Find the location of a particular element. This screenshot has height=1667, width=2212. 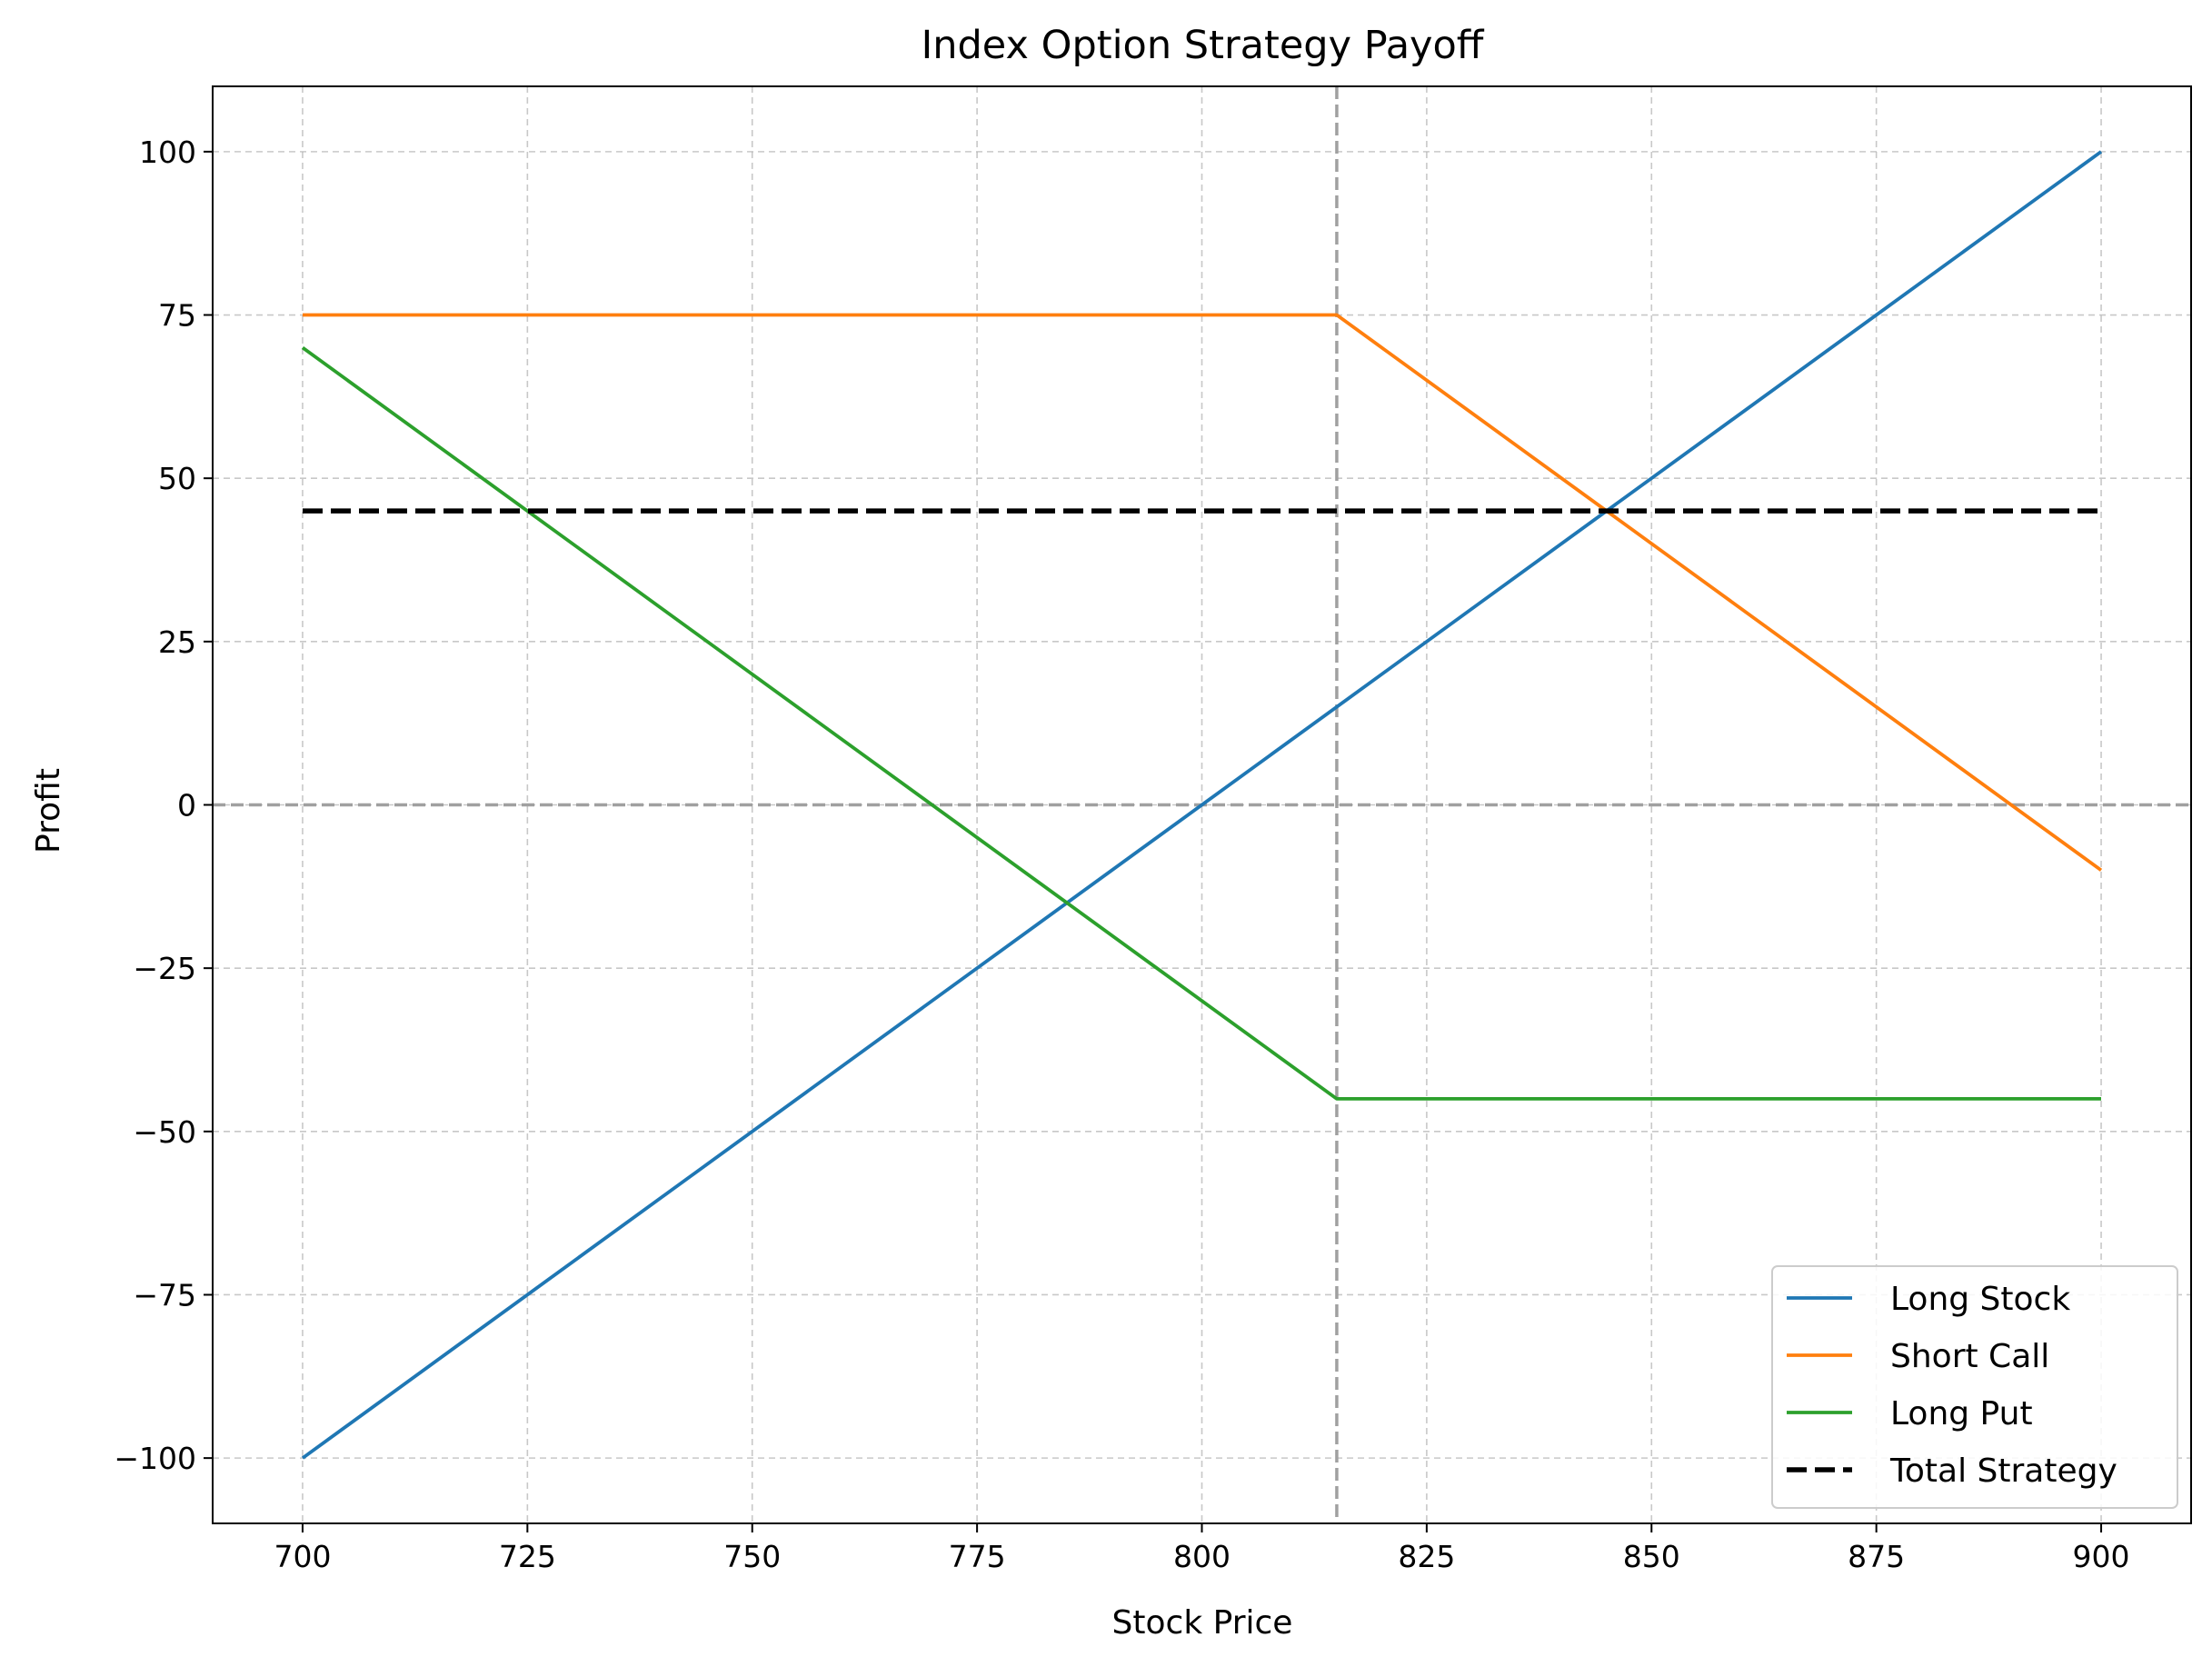

legend-label-long-put: Long Put is located at coordinates (1961, 1413).